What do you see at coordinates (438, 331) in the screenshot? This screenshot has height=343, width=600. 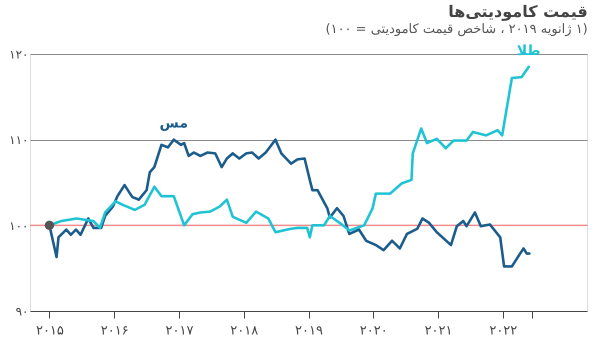 I see `x-tick-label: ۲۰۲۱` at bounding box center [438, 331].